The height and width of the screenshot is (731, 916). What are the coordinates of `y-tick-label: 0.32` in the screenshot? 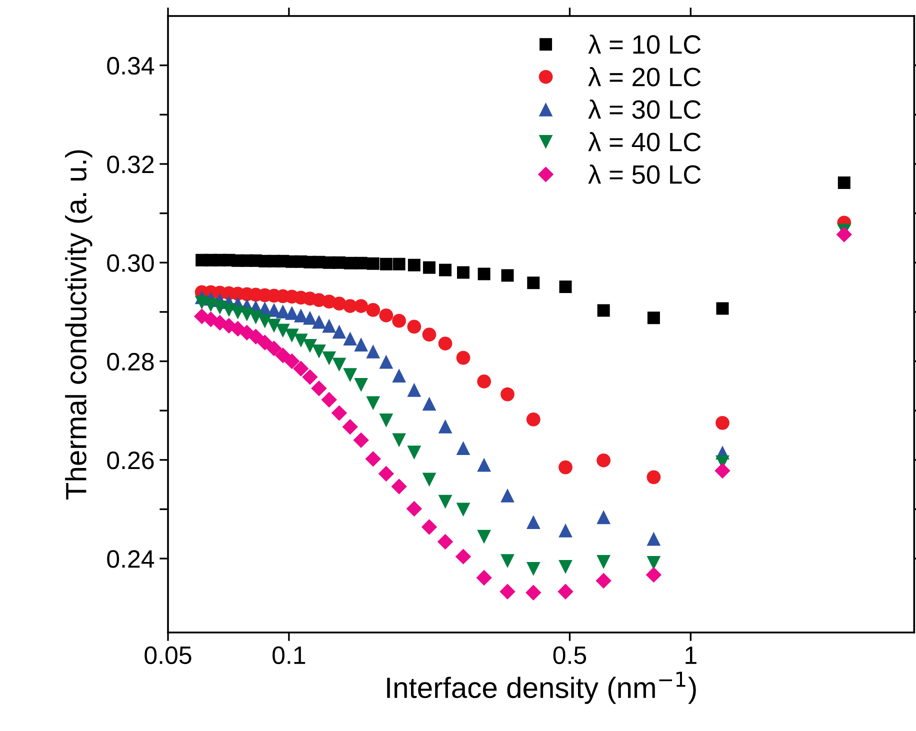 It's located at (130, 165).